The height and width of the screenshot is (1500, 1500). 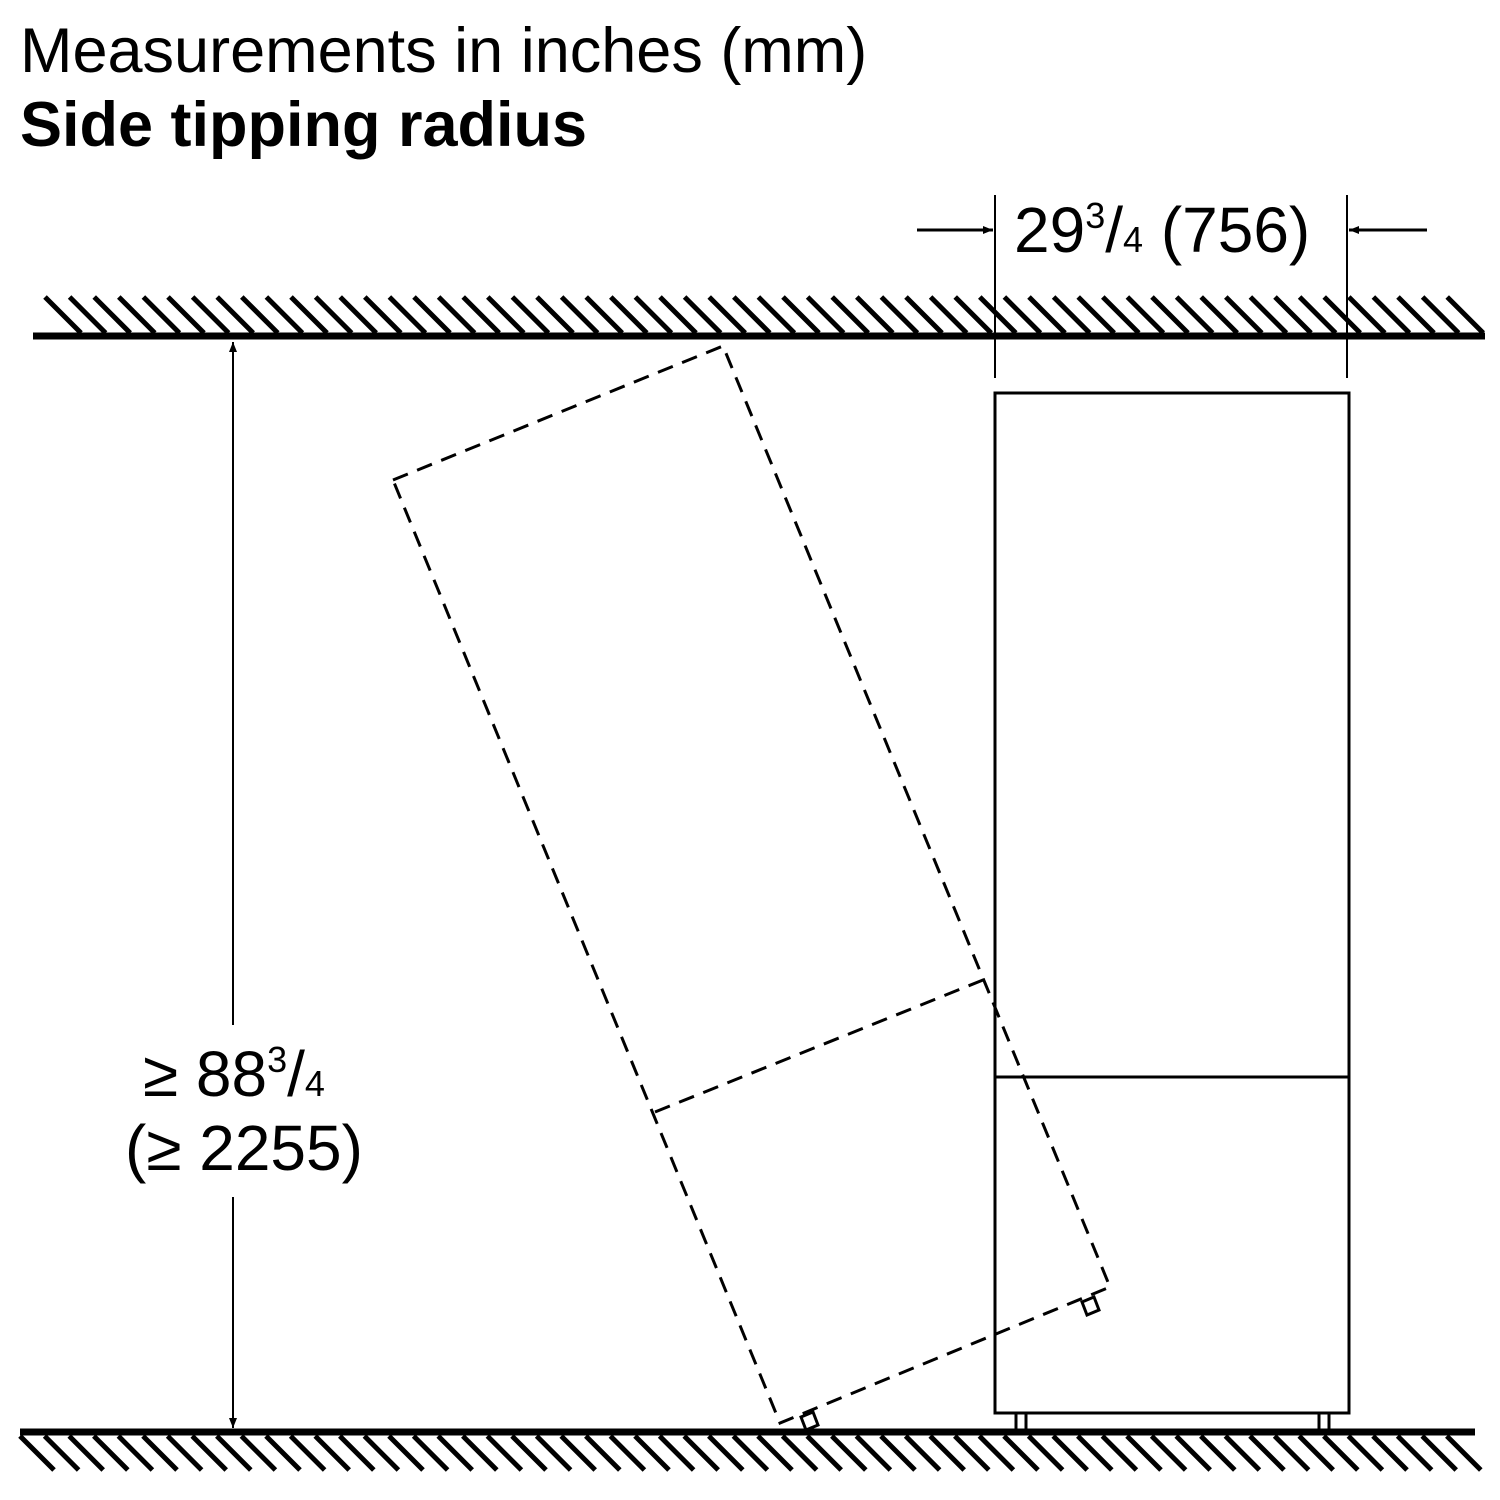 What do you see at coordinates (234, 1074) in the screenshot?
I see `height-label-inches: ≥ 883/4` at bounding box center [234, 1074].